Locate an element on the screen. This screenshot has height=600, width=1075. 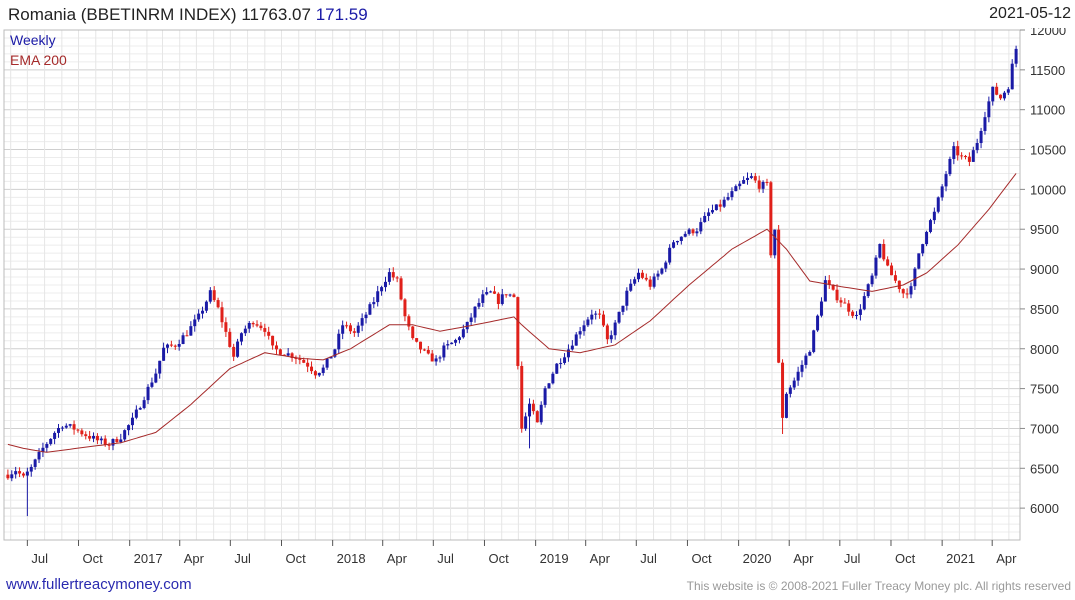
y-tick-label: 11500 is located at coordinates (1047, 70).